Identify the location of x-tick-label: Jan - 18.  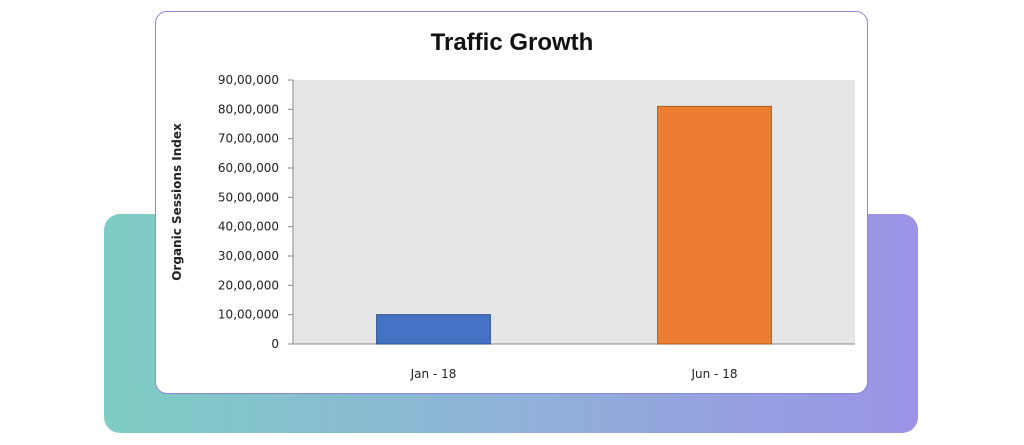
(433, 374).